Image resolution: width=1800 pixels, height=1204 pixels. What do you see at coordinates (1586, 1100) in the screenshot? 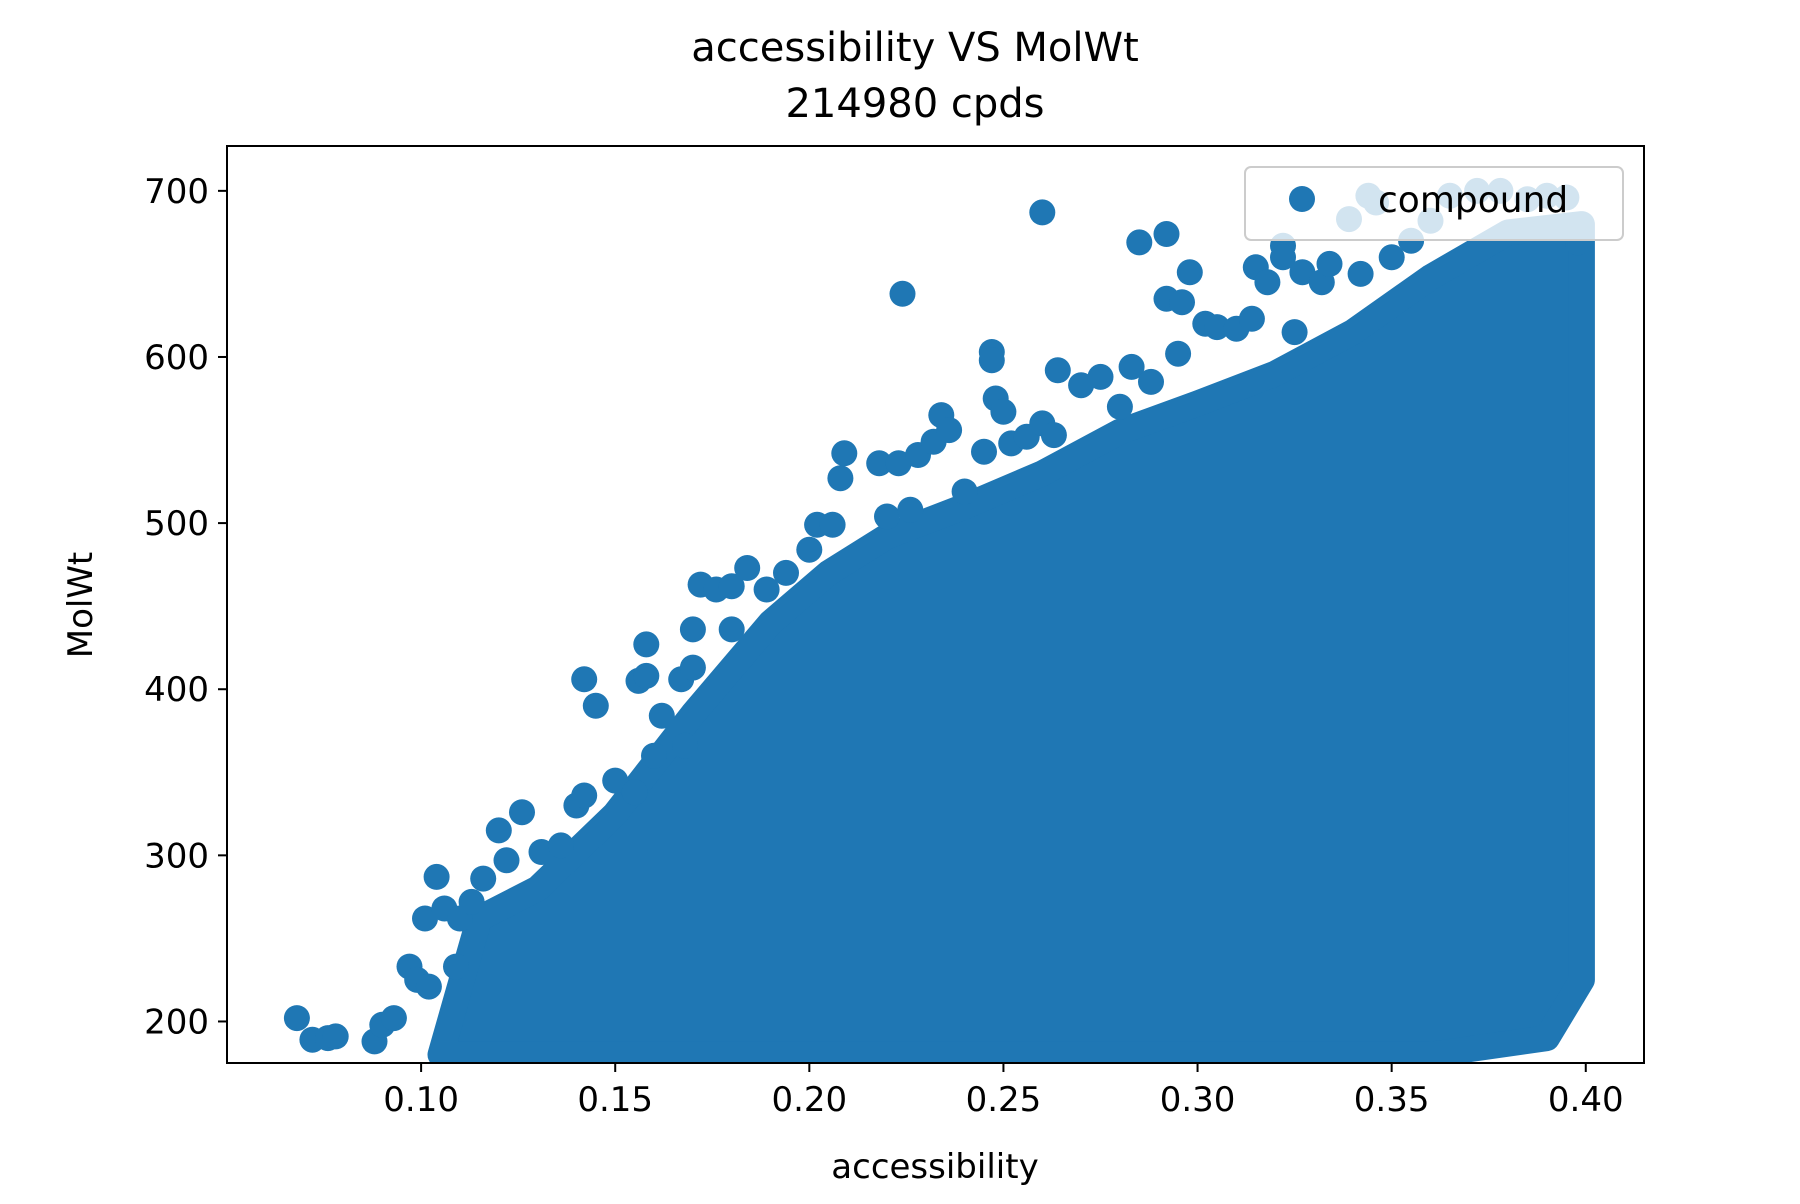
I see `x-tick-label: 0.40` at bounding box center [1586, 1100].